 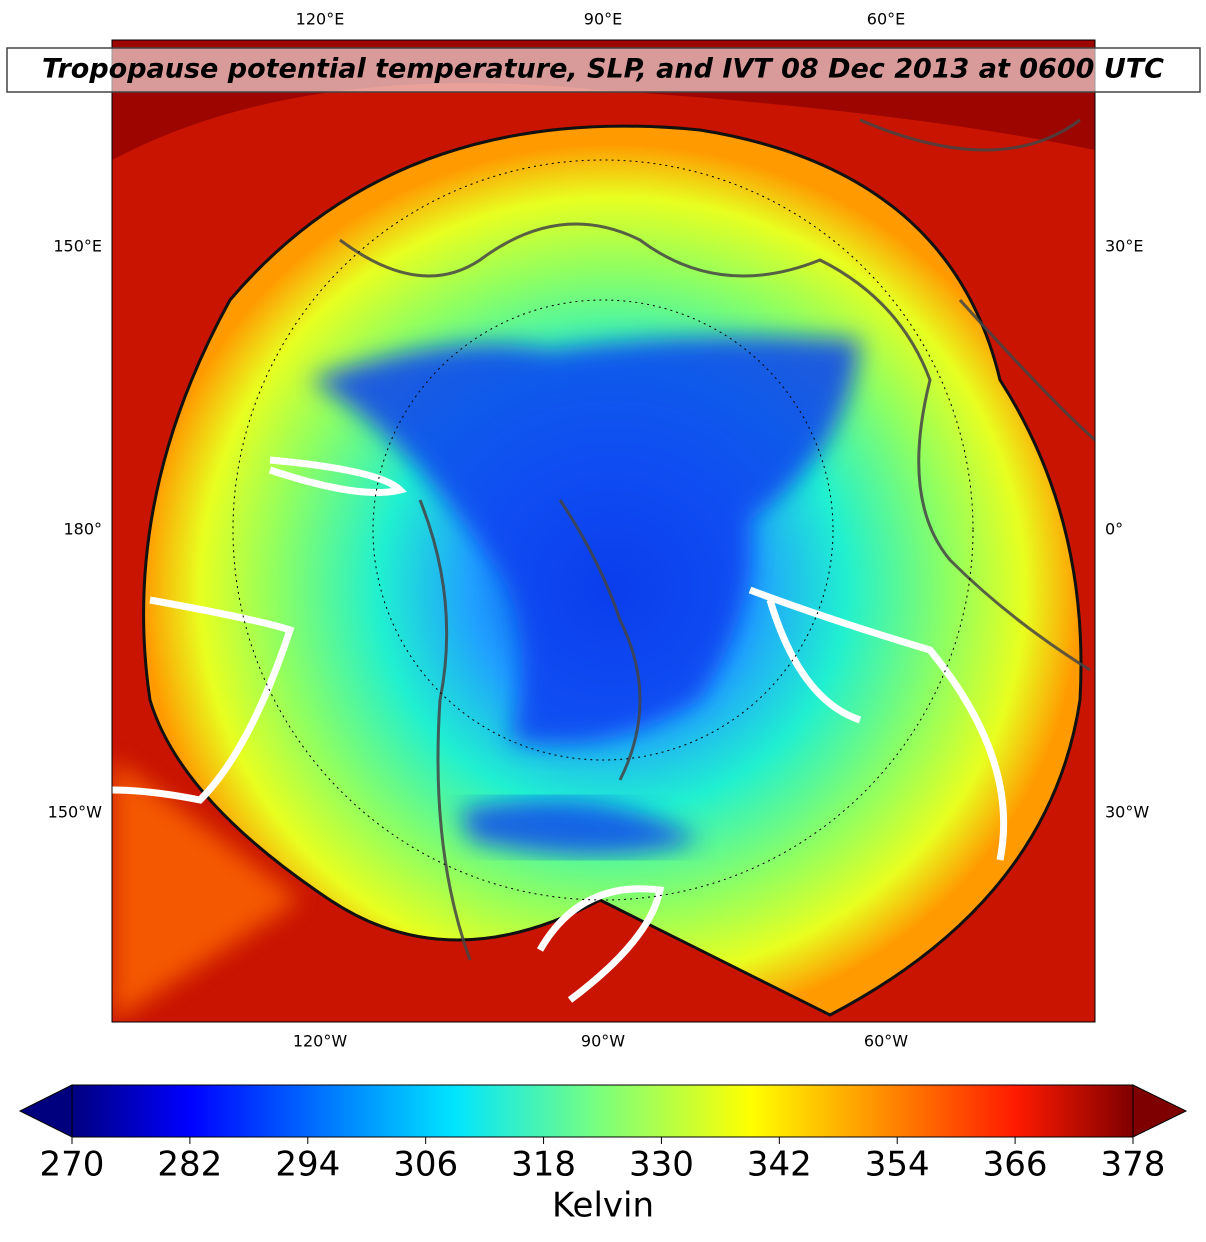 I want to click on colorbar-extend-low, so click(x=45, y=1111).